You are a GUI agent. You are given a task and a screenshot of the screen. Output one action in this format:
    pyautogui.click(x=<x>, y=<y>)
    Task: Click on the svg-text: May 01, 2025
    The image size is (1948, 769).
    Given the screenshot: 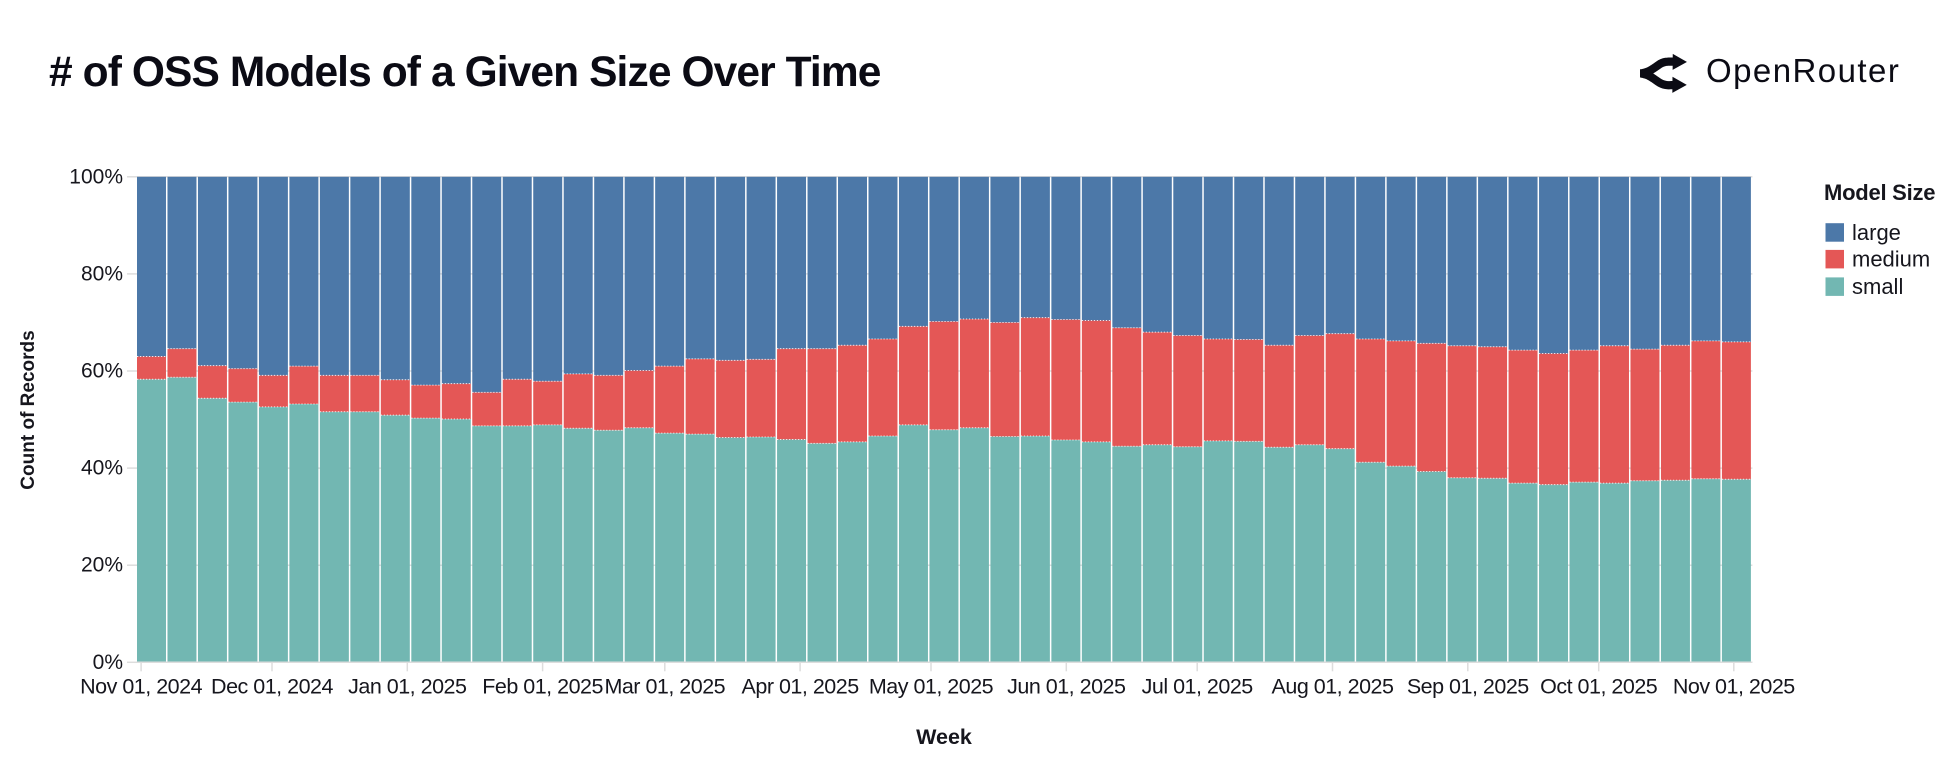 What is the action you would take?
    pyautogui.click(x=931, y=686)
    